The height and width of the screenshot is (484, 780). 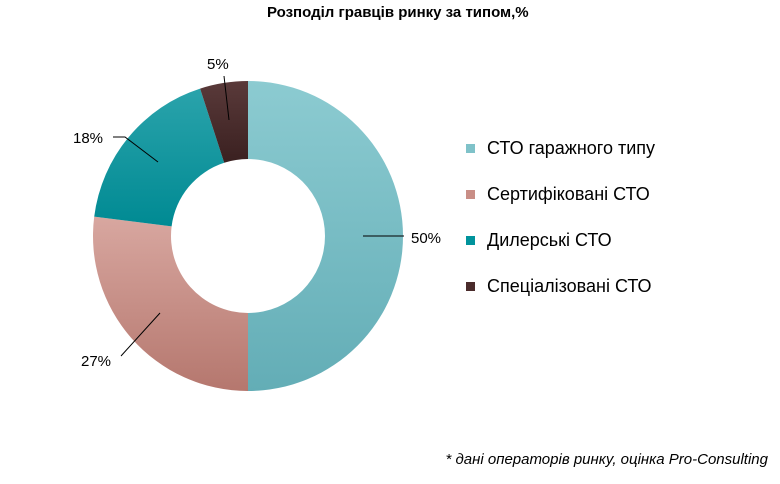 I want to click on data-label: 18%, so click(x=88, y=138).